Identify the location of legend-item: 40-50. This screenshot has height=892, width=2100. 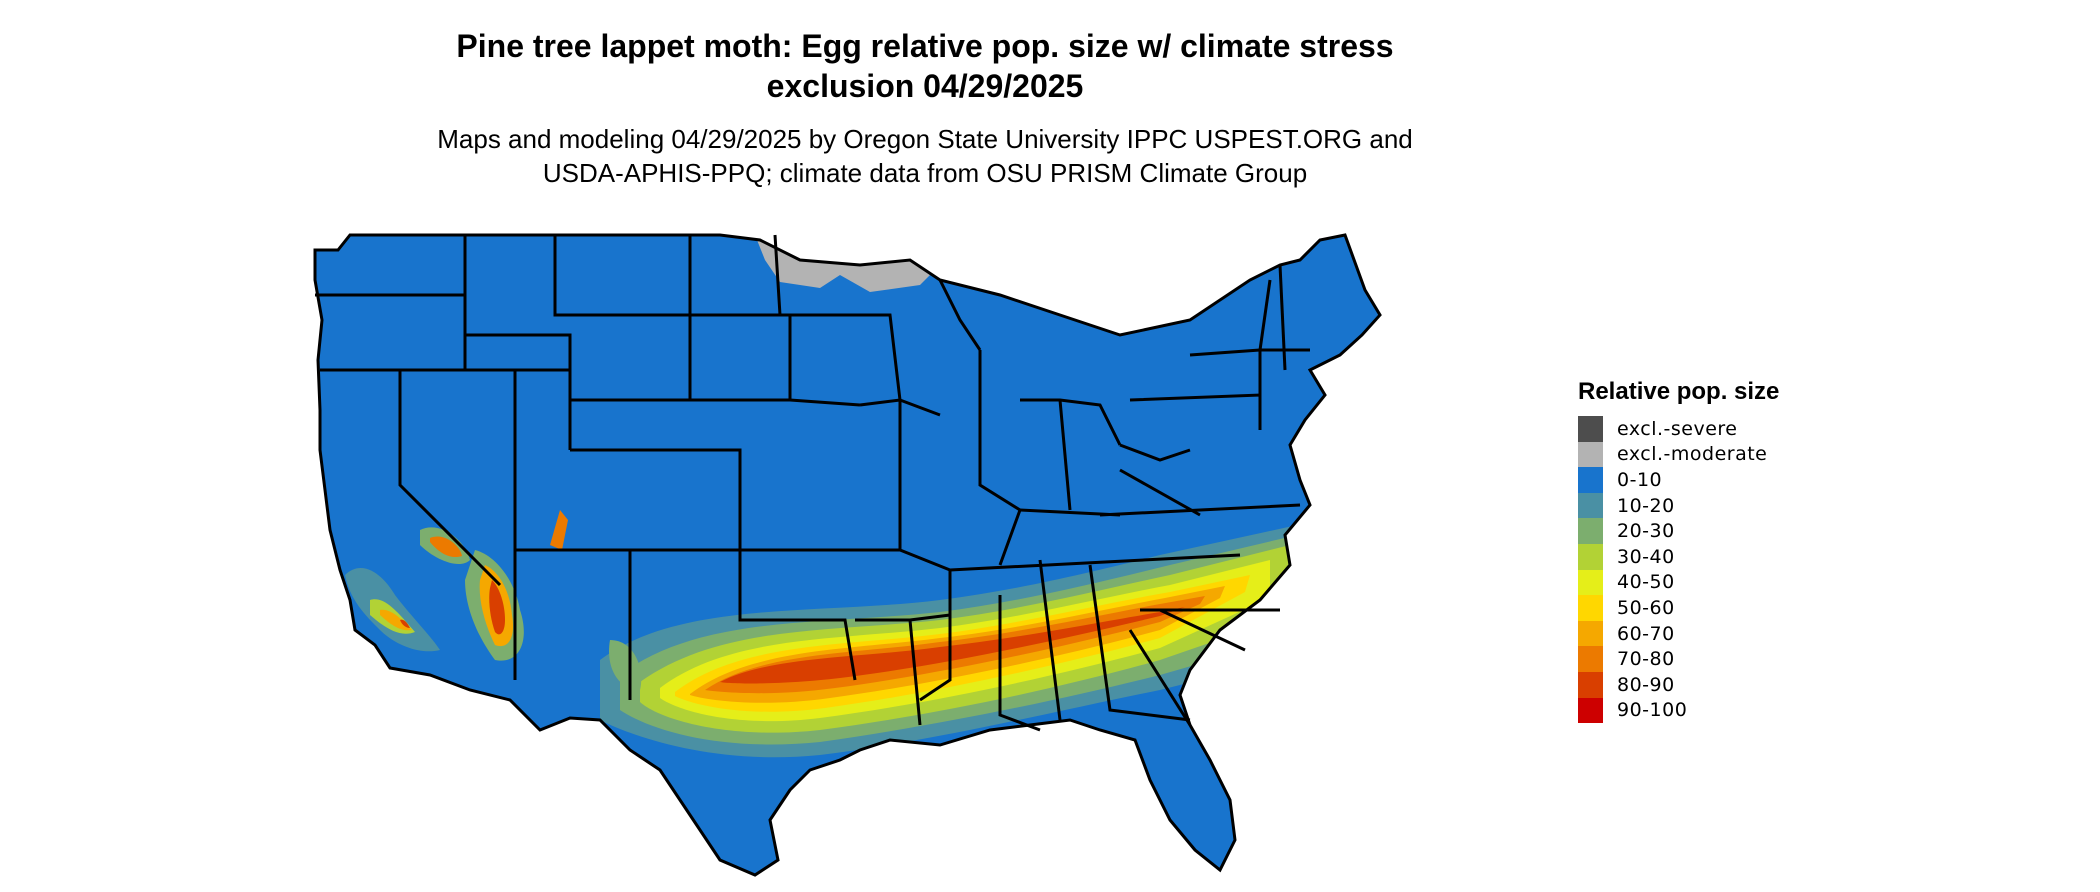
(1678, 582).